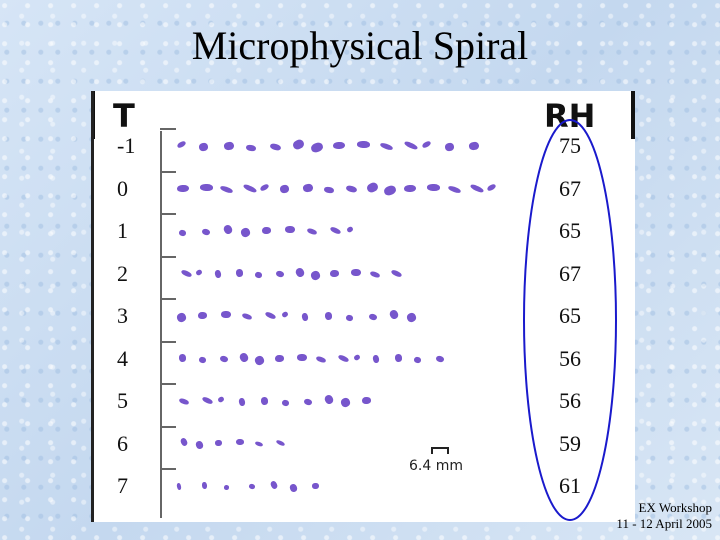 The image size is (720, 540). What do you see at coordinates (436, 466) in the screenshot?
I see `scale-label: 6.4 mm` at bounding box center [436, 466].